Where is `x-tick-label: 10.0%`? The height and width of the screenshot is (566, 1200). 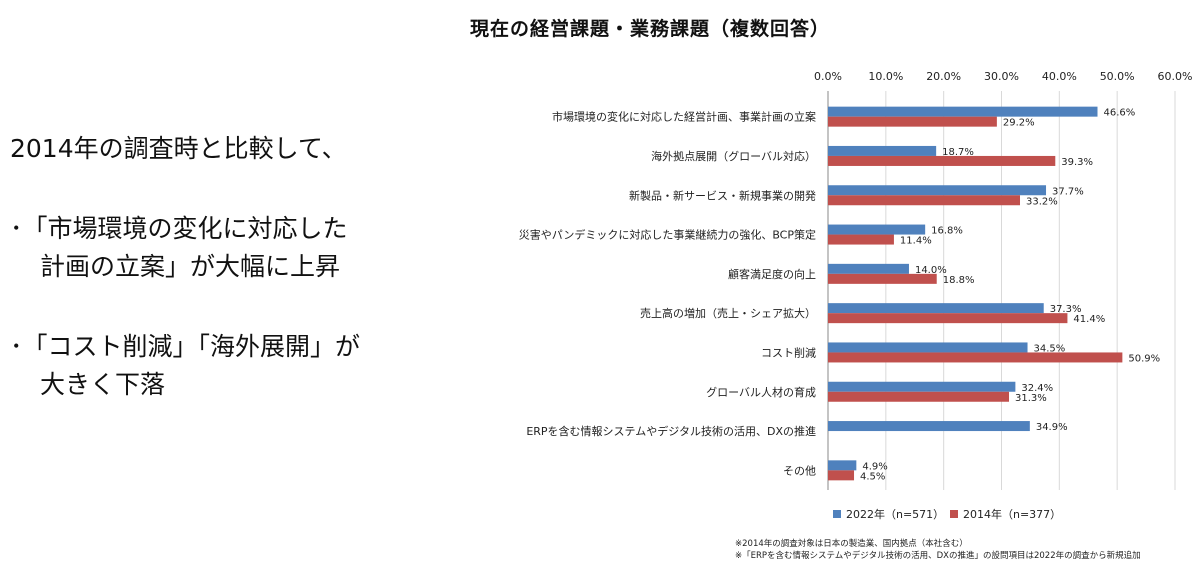
x-tick-label: 10.0% is located at coordinates (885, 76).